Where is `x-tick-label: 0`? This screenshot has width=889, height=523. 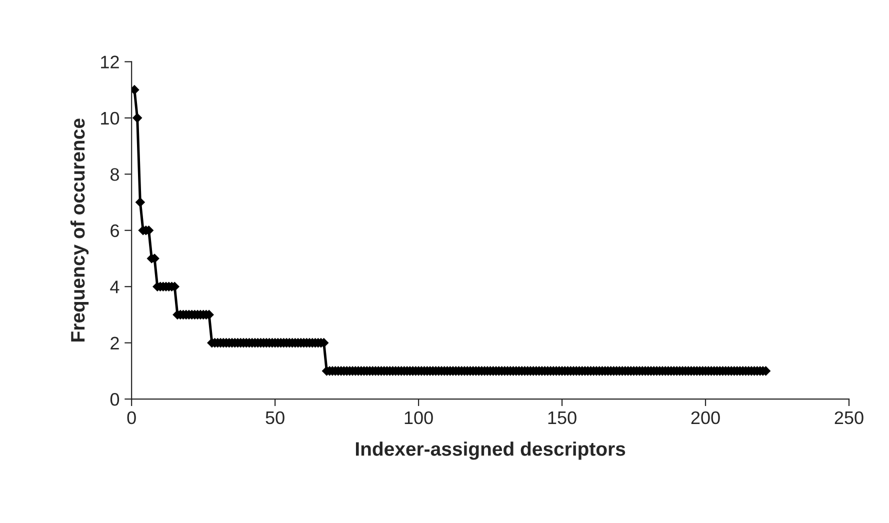
x-tick-label: 0 is located at coordinates (131, 417).